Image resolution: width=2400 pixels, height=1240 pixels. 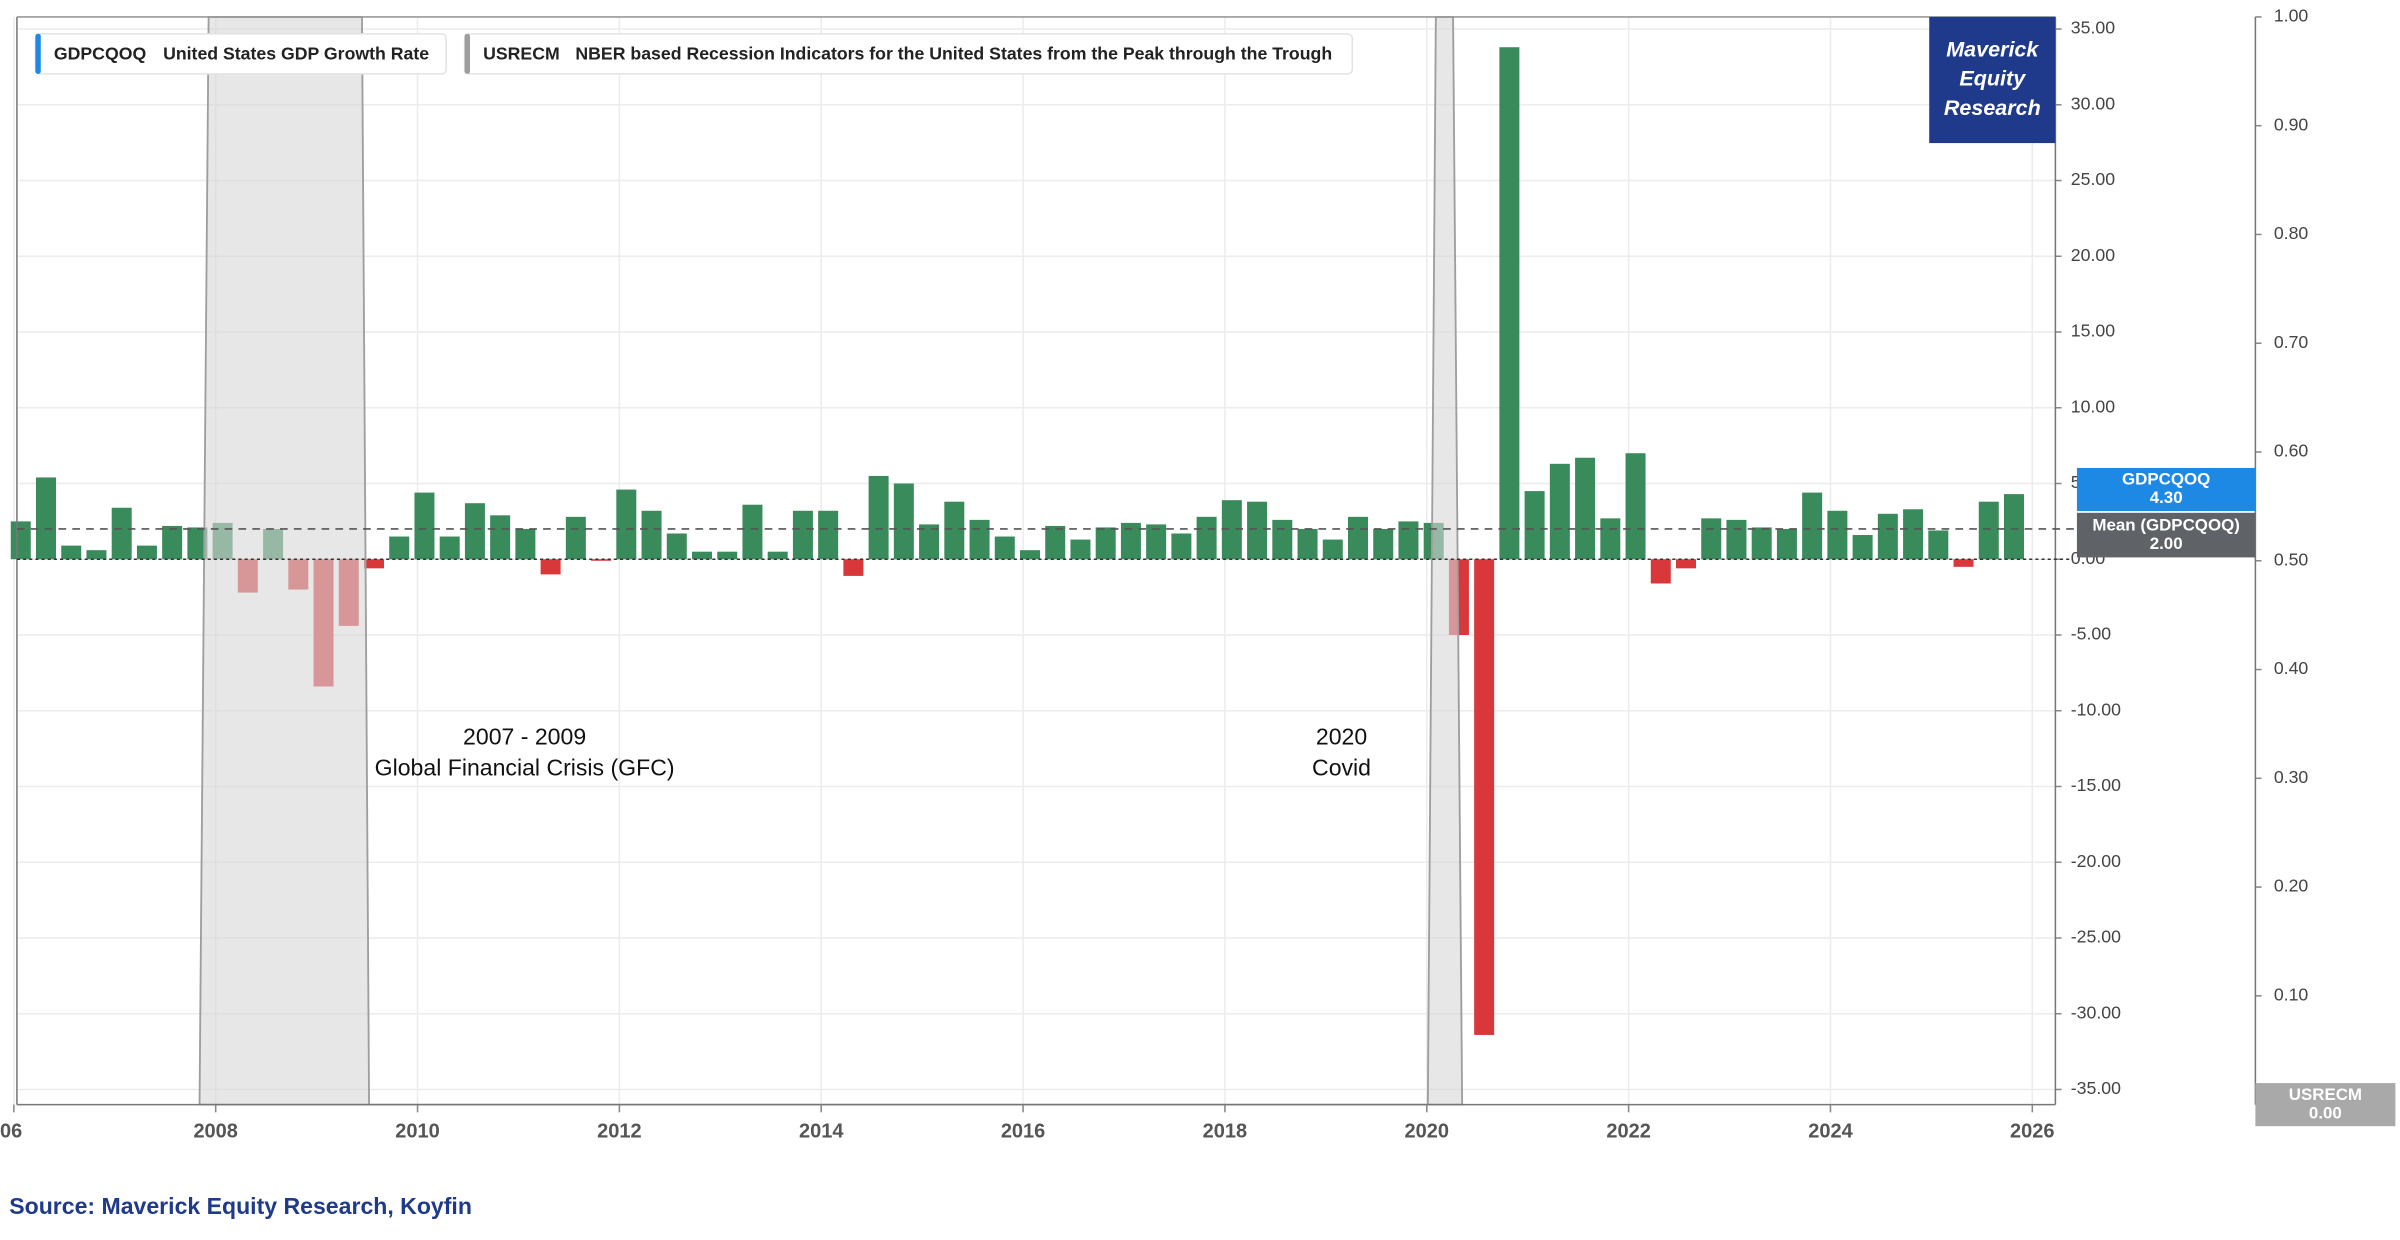 What do you see at coordinates (1341, 767) in the screenshot?
I see `annotation: Covid` at bounding box center [1341, 767].